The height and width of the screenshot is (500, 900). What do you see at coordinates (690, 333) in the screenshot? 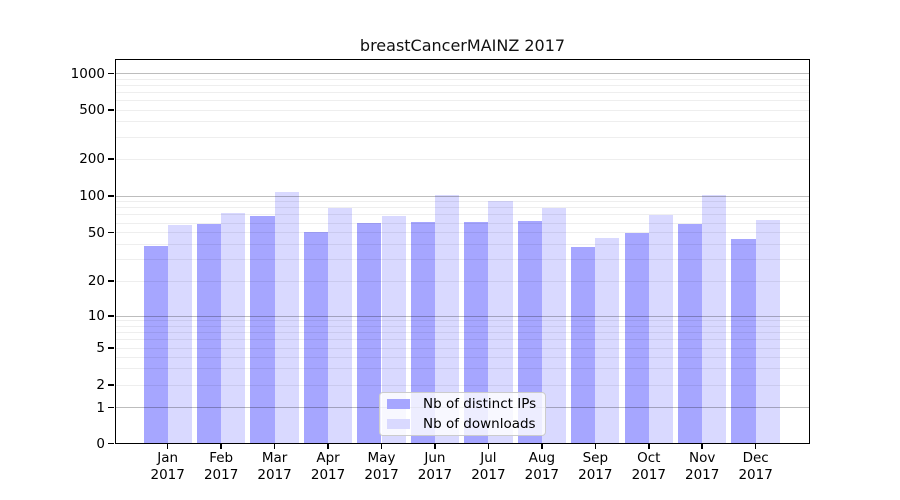
I see `bar-distinct-ips-nov` at bounding box center [690, 333].